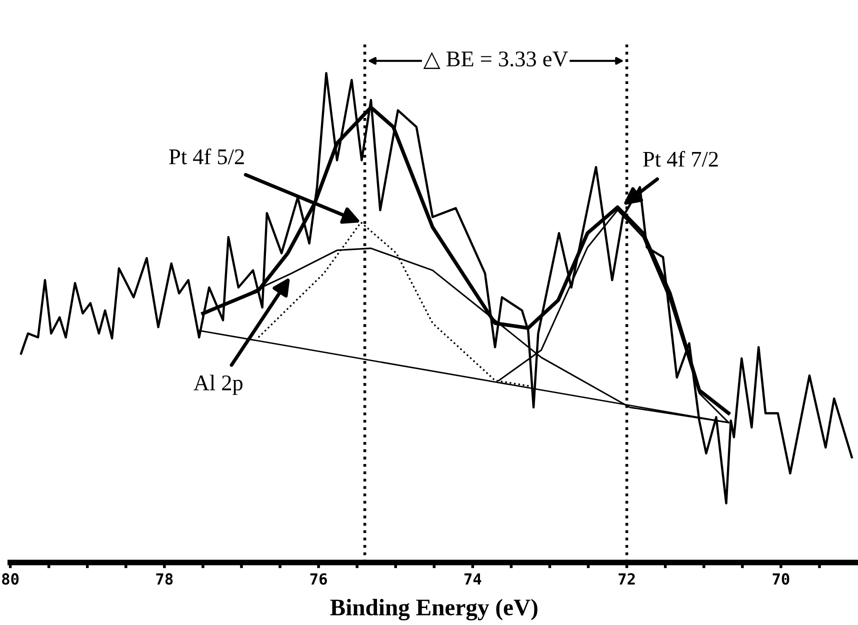  Describe the element at coordinates (10, 579) in the screenshot. I see `x-tick-label: 80` at that location.